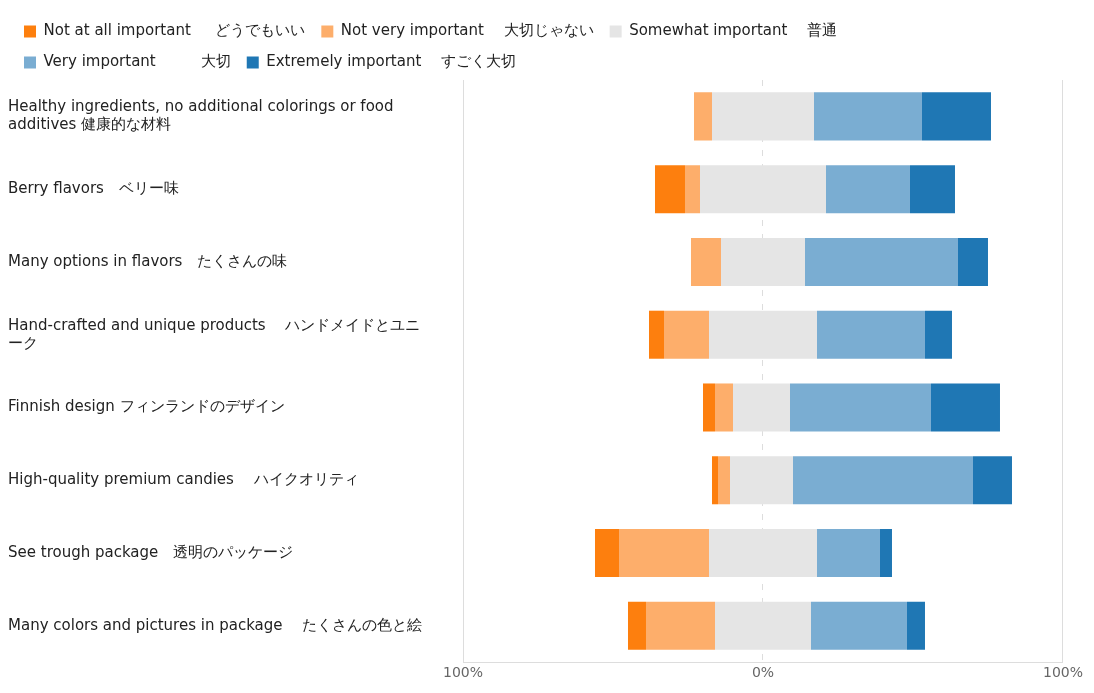 The image size is (1094, 693). I want to click on y-tick-label: Healthy ingredients, no additional colorings or food additives 健康的な材料, so click(201, 115).